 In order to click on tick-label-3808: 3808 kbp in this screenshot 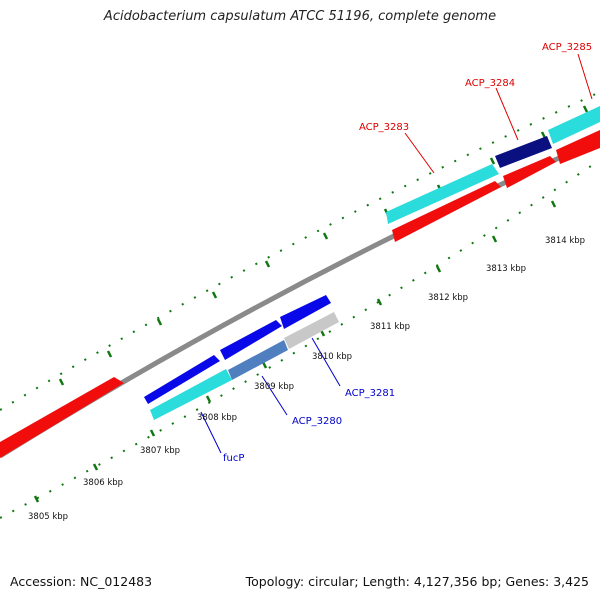, I will do `click(217, 418)`.